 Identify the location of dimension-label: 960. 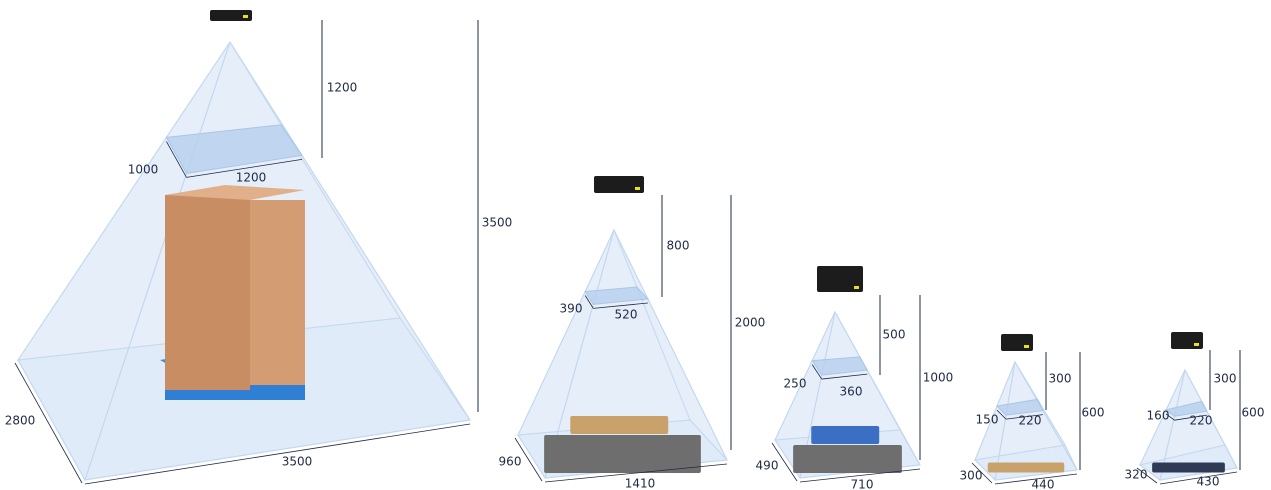
(510, 462).